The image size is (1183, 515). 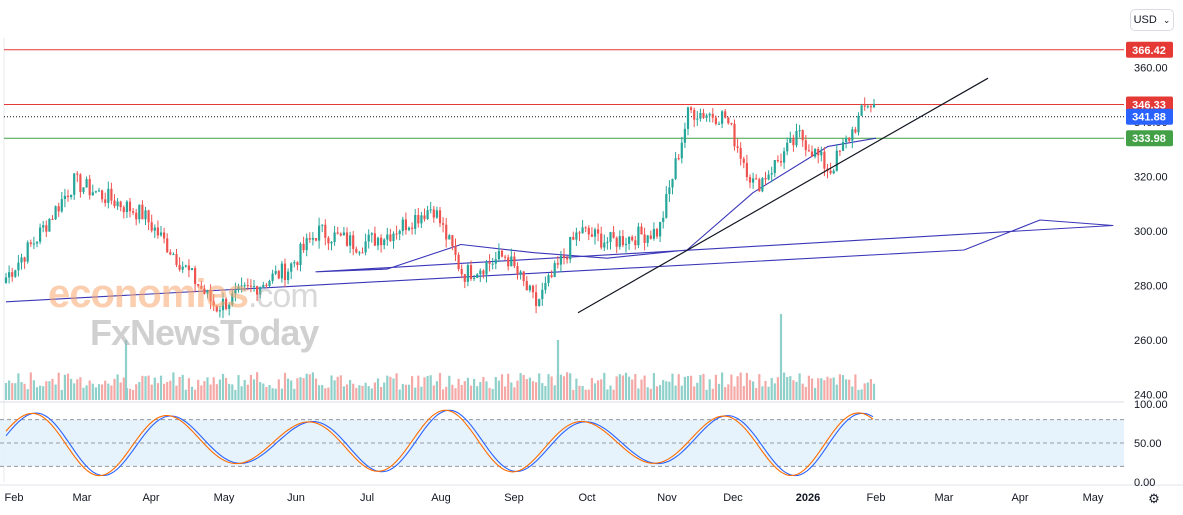 I want to click on currency-selector: USD ⌄, so click(x=1152, y=20).